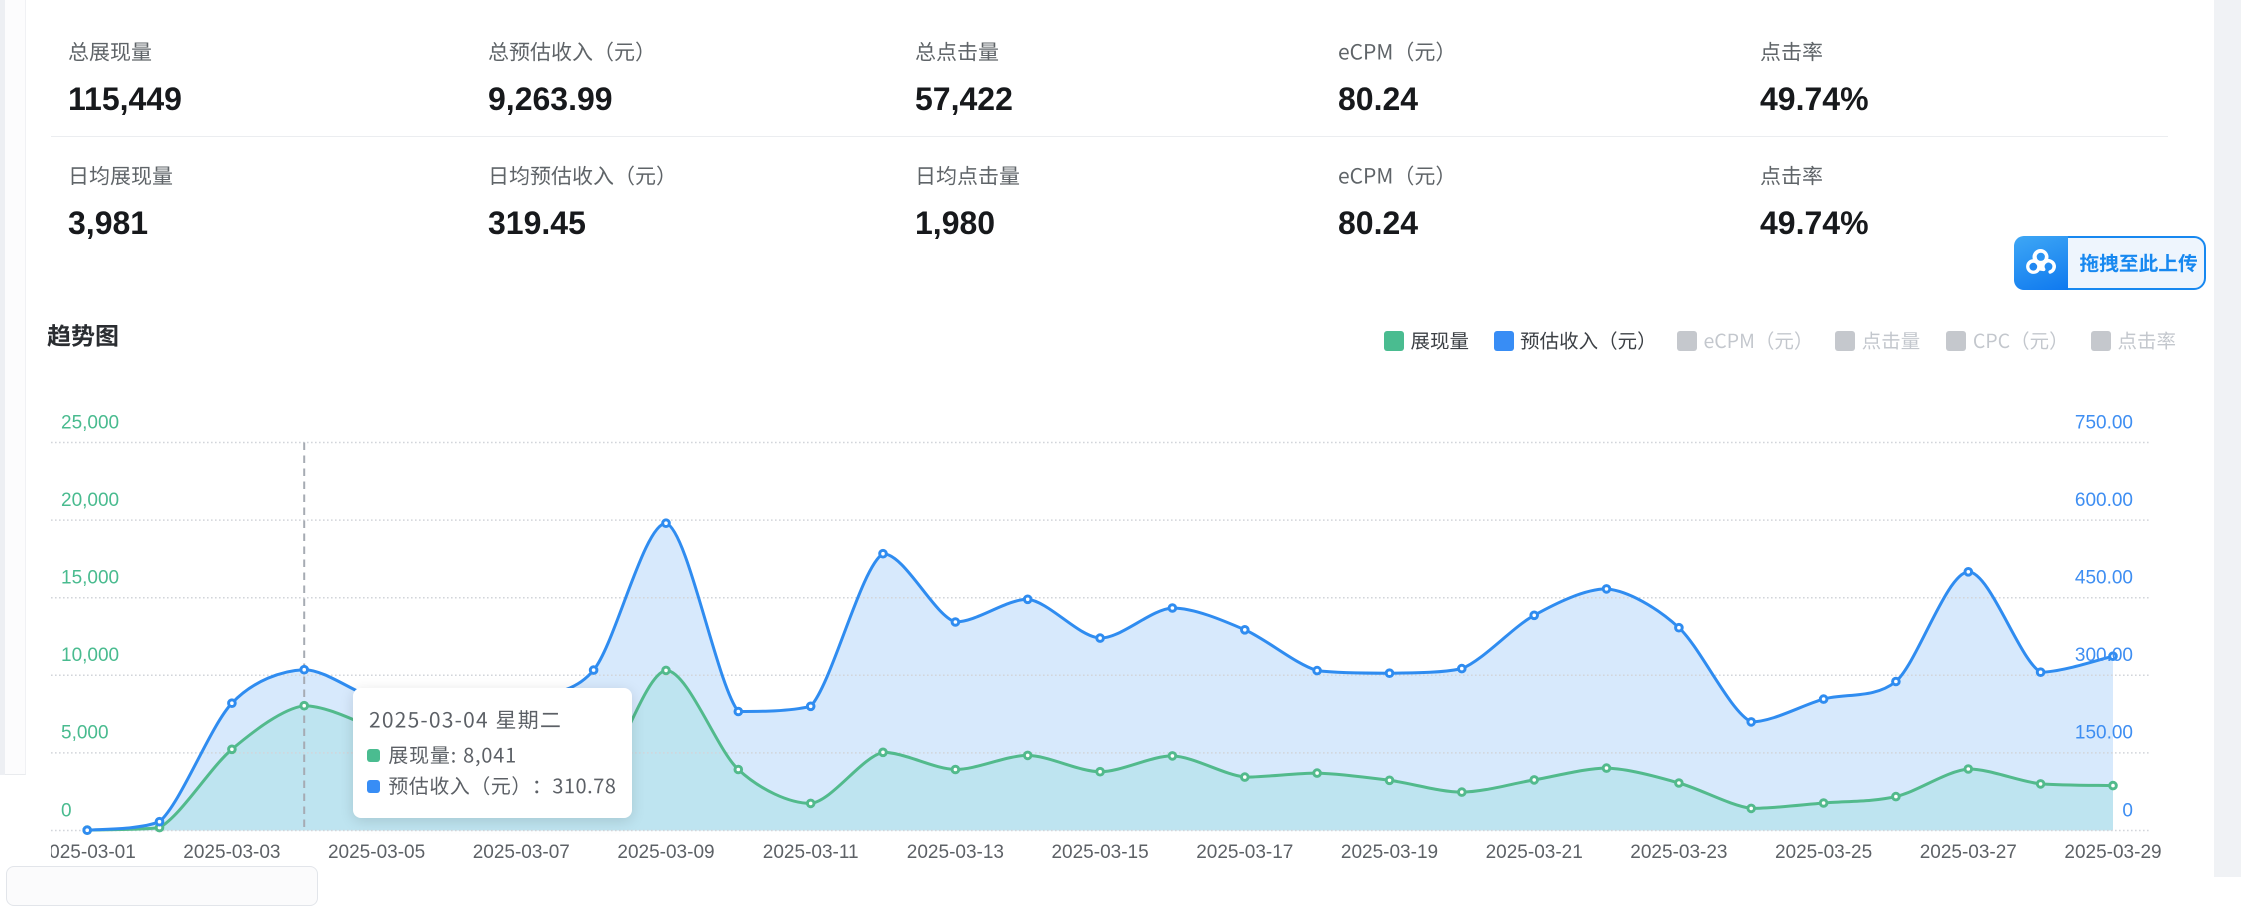  I want to click on svg-text: 2025-03-09, so click(665, 852).